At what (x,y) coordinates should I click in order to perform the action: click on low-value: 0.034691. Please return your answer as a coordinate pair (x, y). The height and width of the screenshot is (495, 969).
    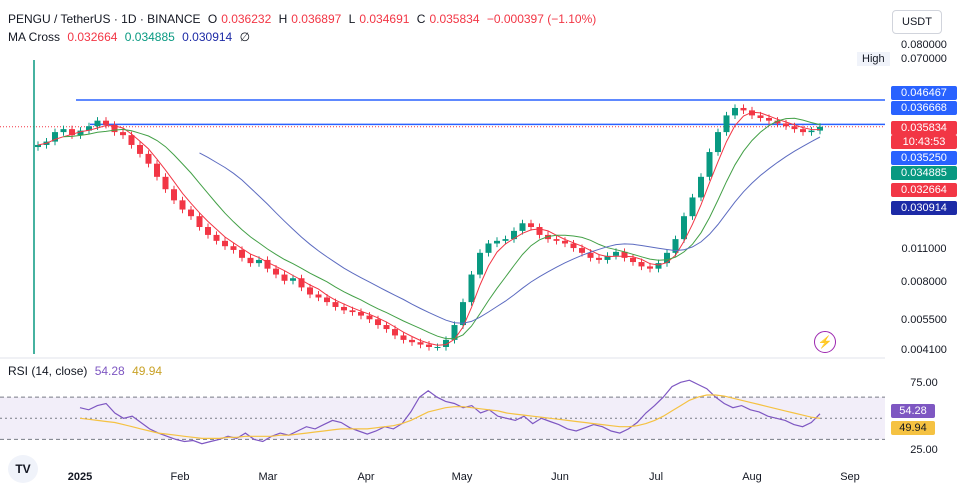
    Looking at the image, I should click on (384, 19).